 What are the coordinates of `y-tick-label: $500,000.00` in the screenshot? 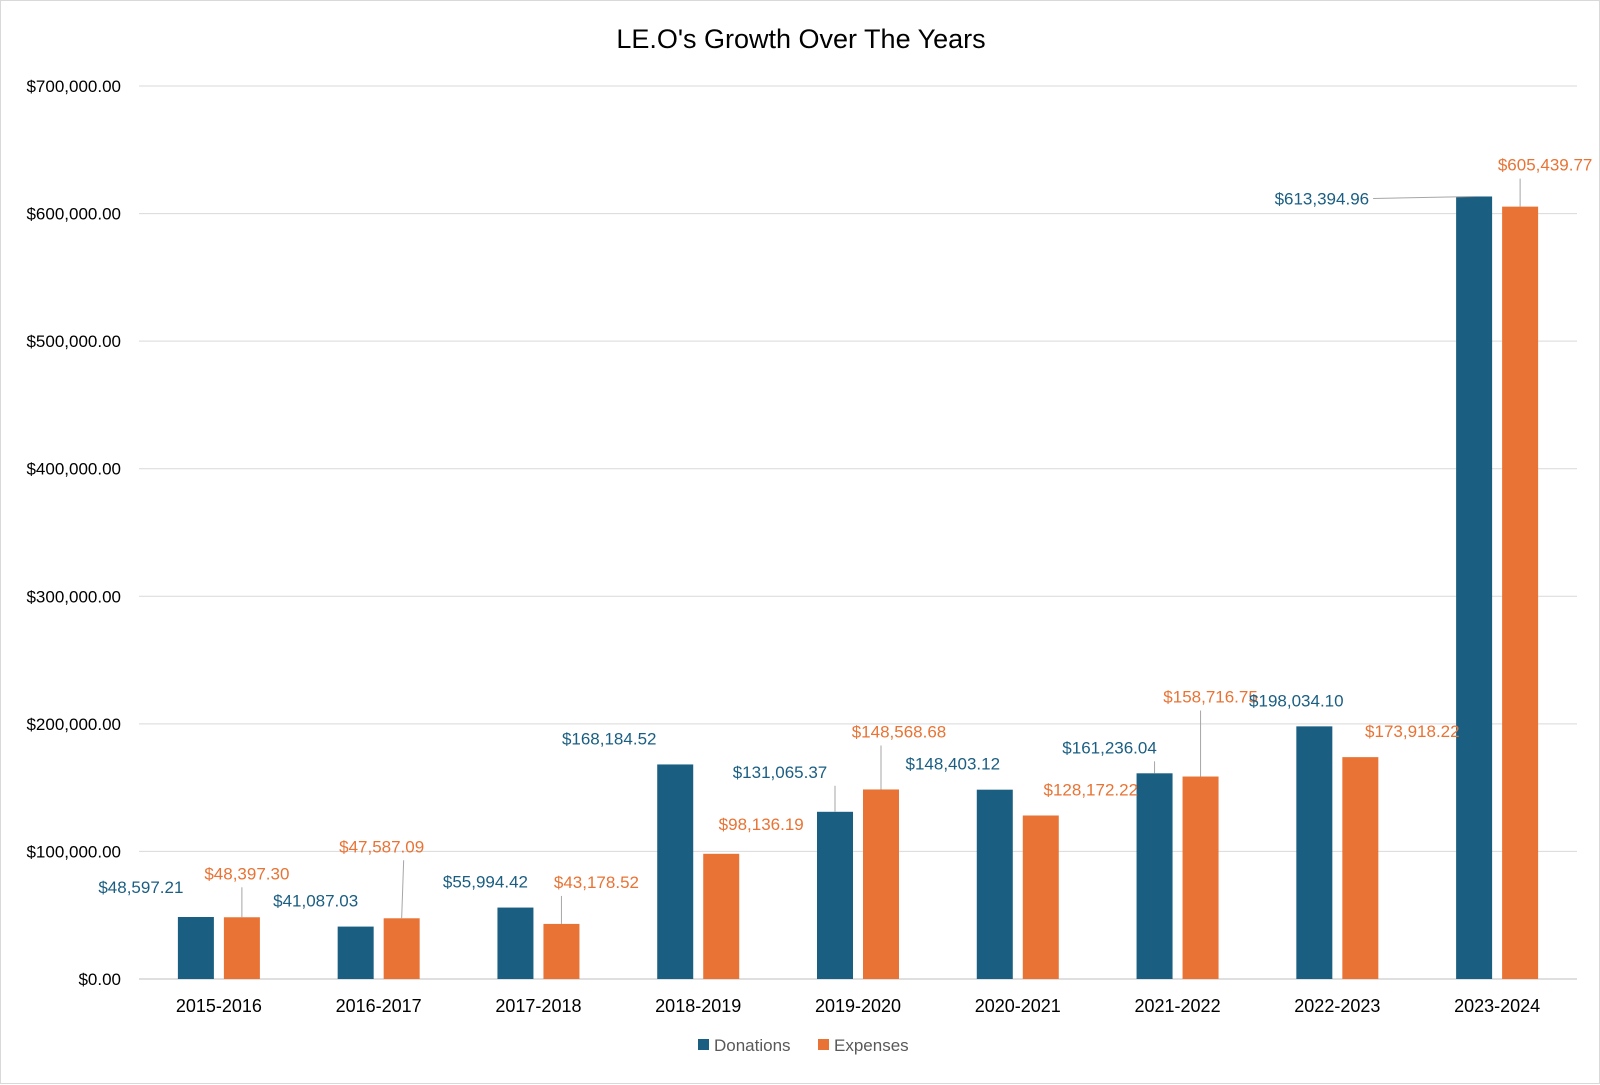 It's located at (73, 341).